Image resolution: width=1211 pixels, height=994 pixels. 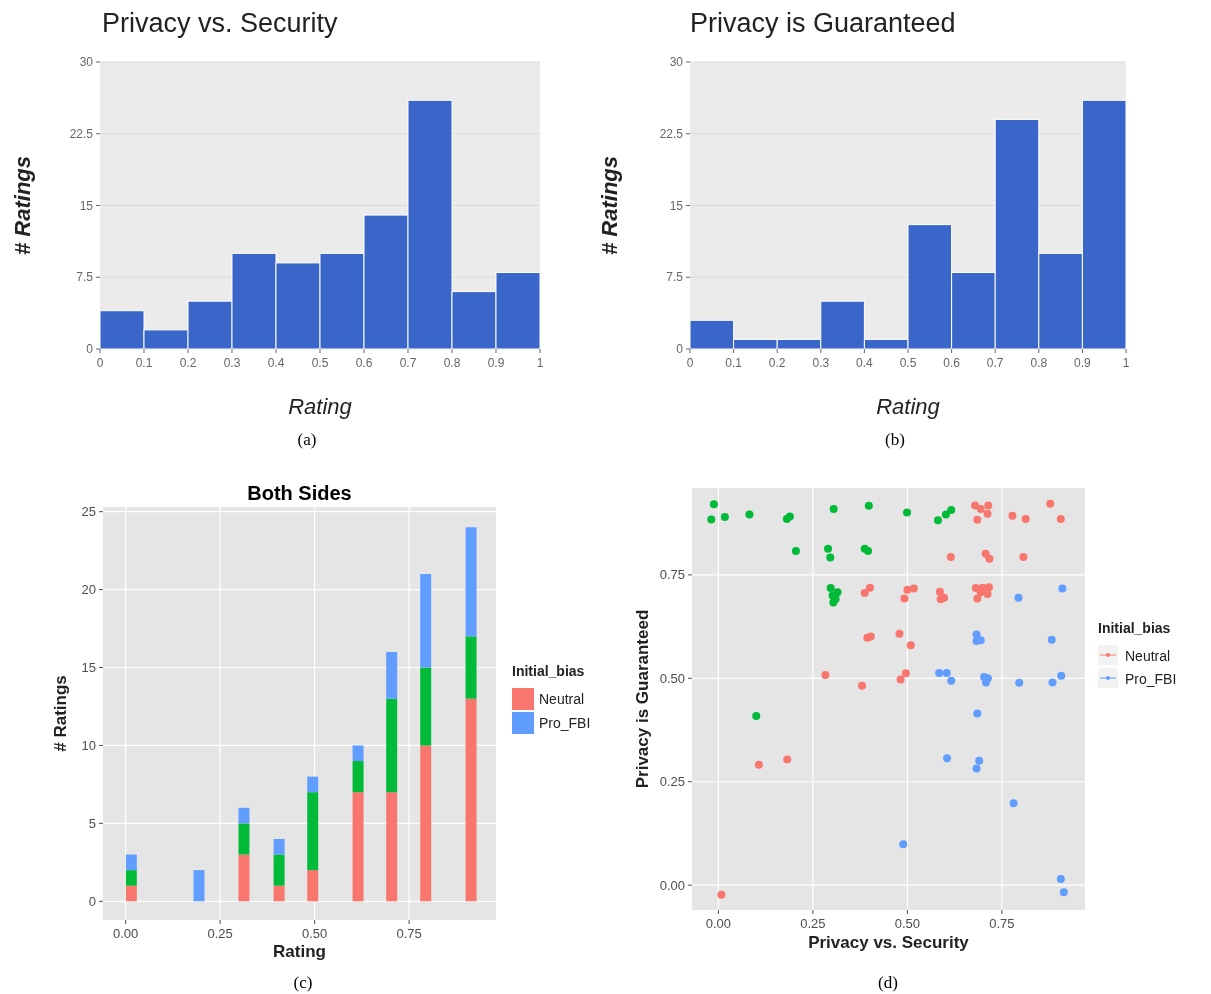 I want to click on y-tick-label: 0.75, so click(x=672, y=575).